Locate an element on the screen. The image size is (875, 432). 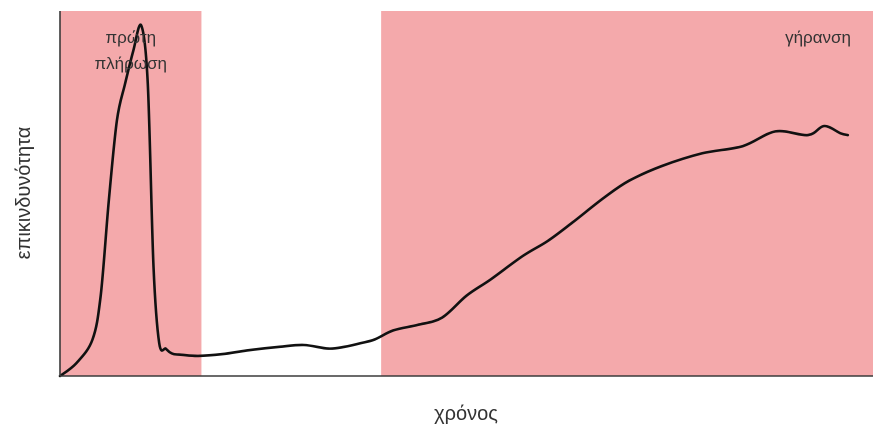
region-label-1-line-2: πλήρωση is located at coordinates (130, 63).